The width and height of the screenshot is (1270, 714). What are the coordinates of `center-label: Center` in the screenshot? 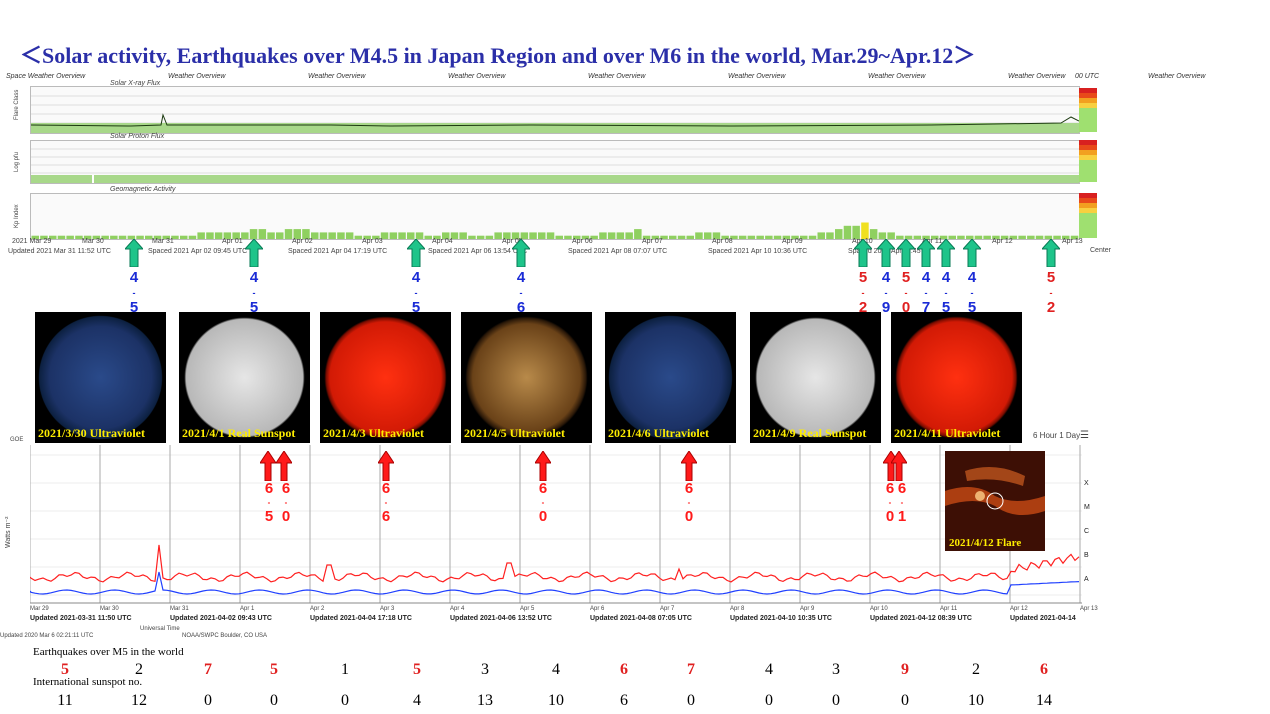 It's located at (1101, 250).